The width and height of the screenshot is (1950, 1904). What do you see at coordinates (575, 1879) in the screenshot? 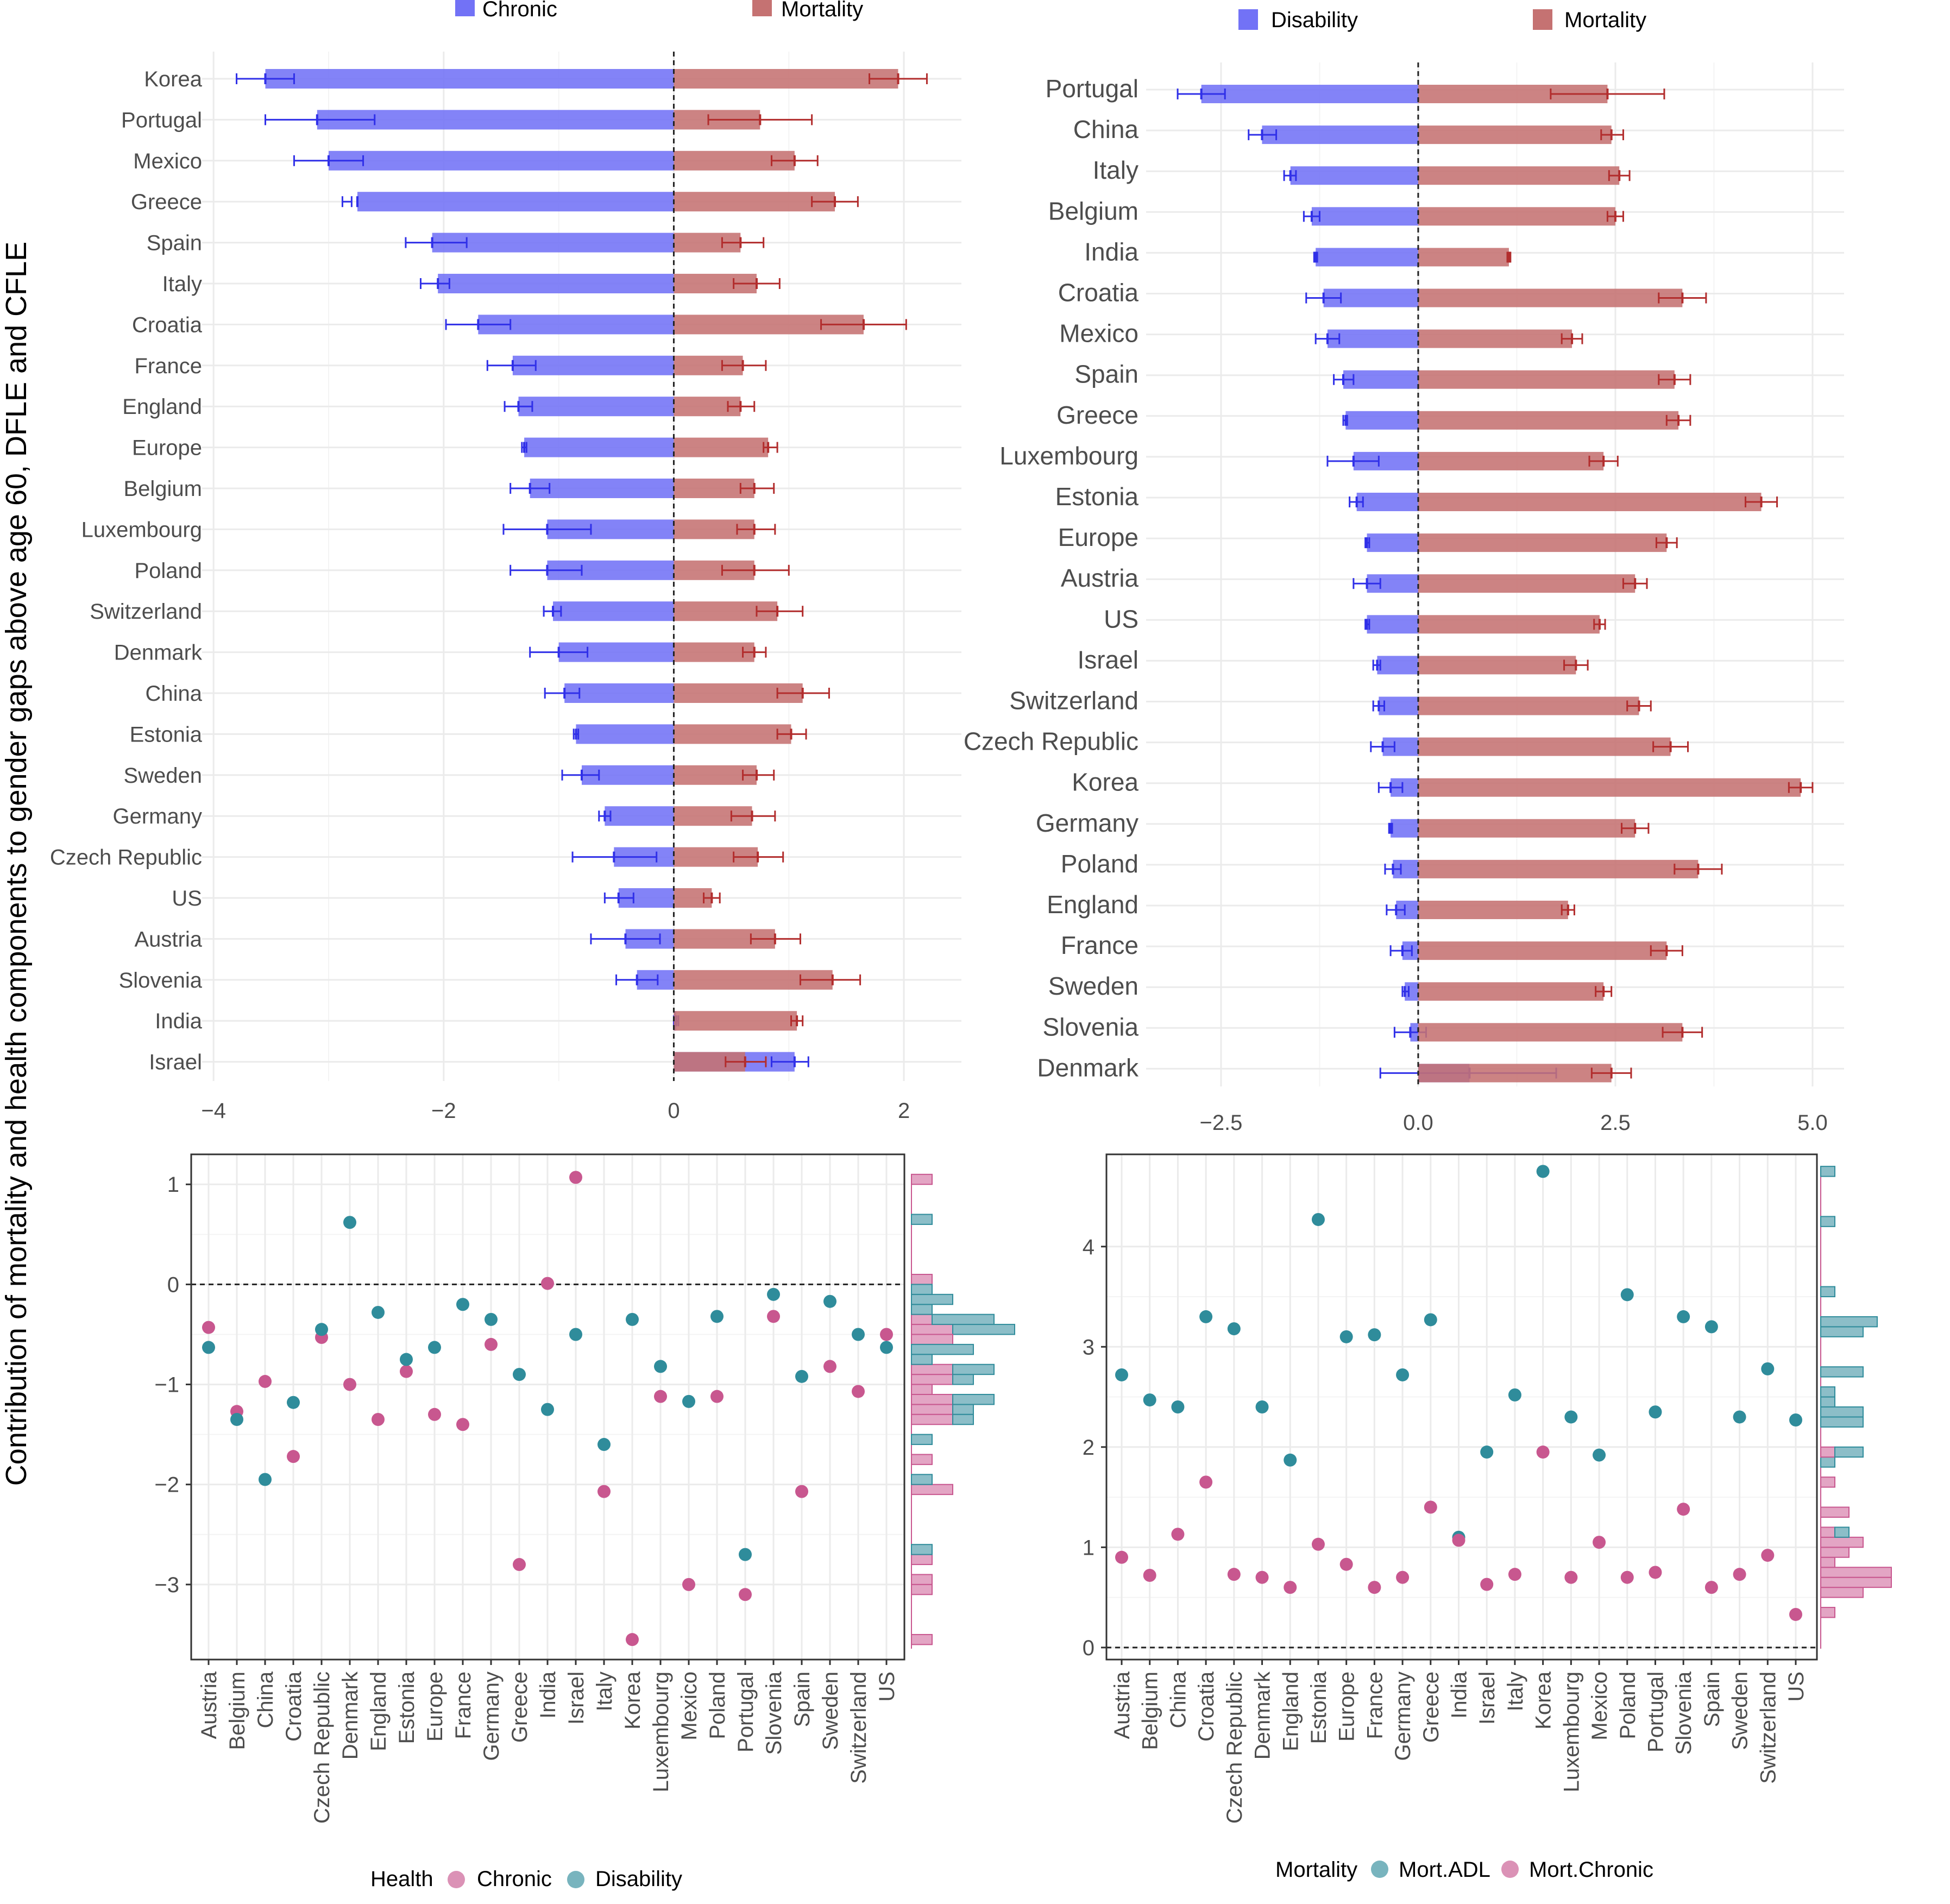
I see `legend-key-disability-point` at bounding box center [575, 1879].